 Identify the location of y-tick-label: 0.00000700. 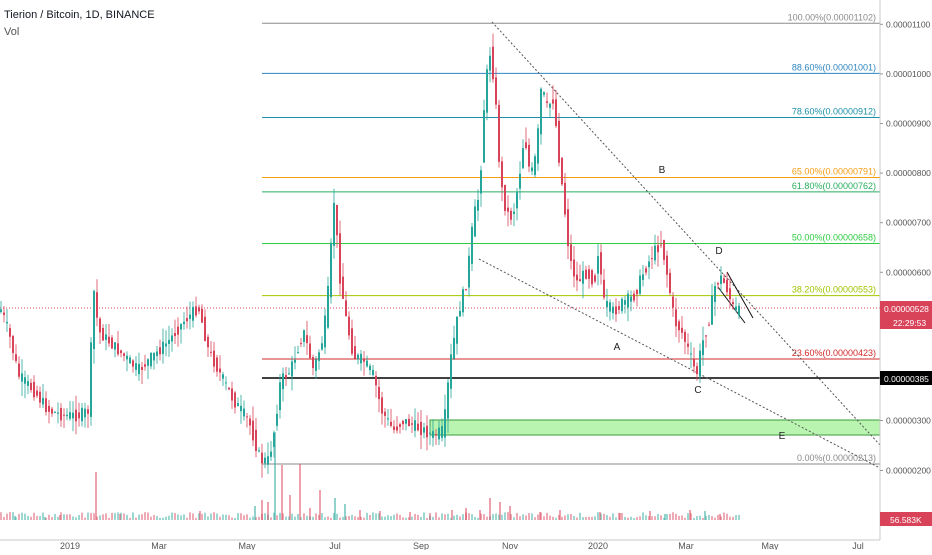
(908, 223).